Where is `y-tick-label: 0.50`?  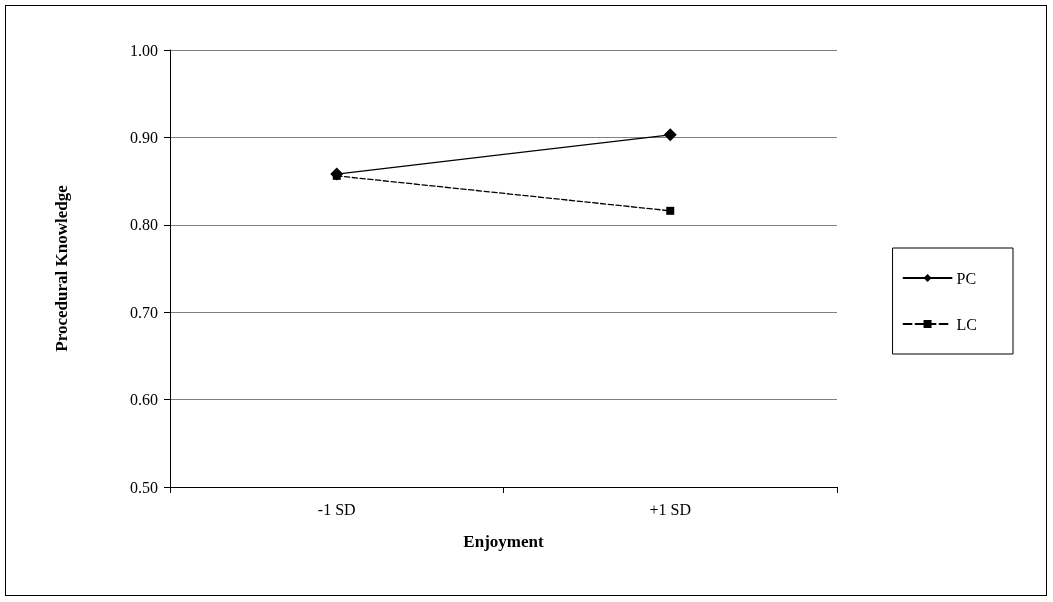
y-tick-label: 0.50 is located at coordinates (144, 487).